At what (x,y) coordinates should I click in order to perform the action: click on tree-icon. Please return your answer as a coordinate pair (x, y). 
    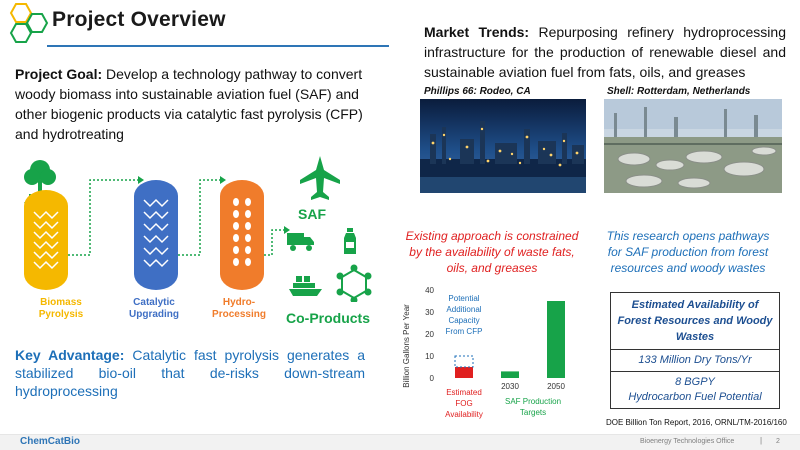
    Looking at the image, I should click on (40, 177).